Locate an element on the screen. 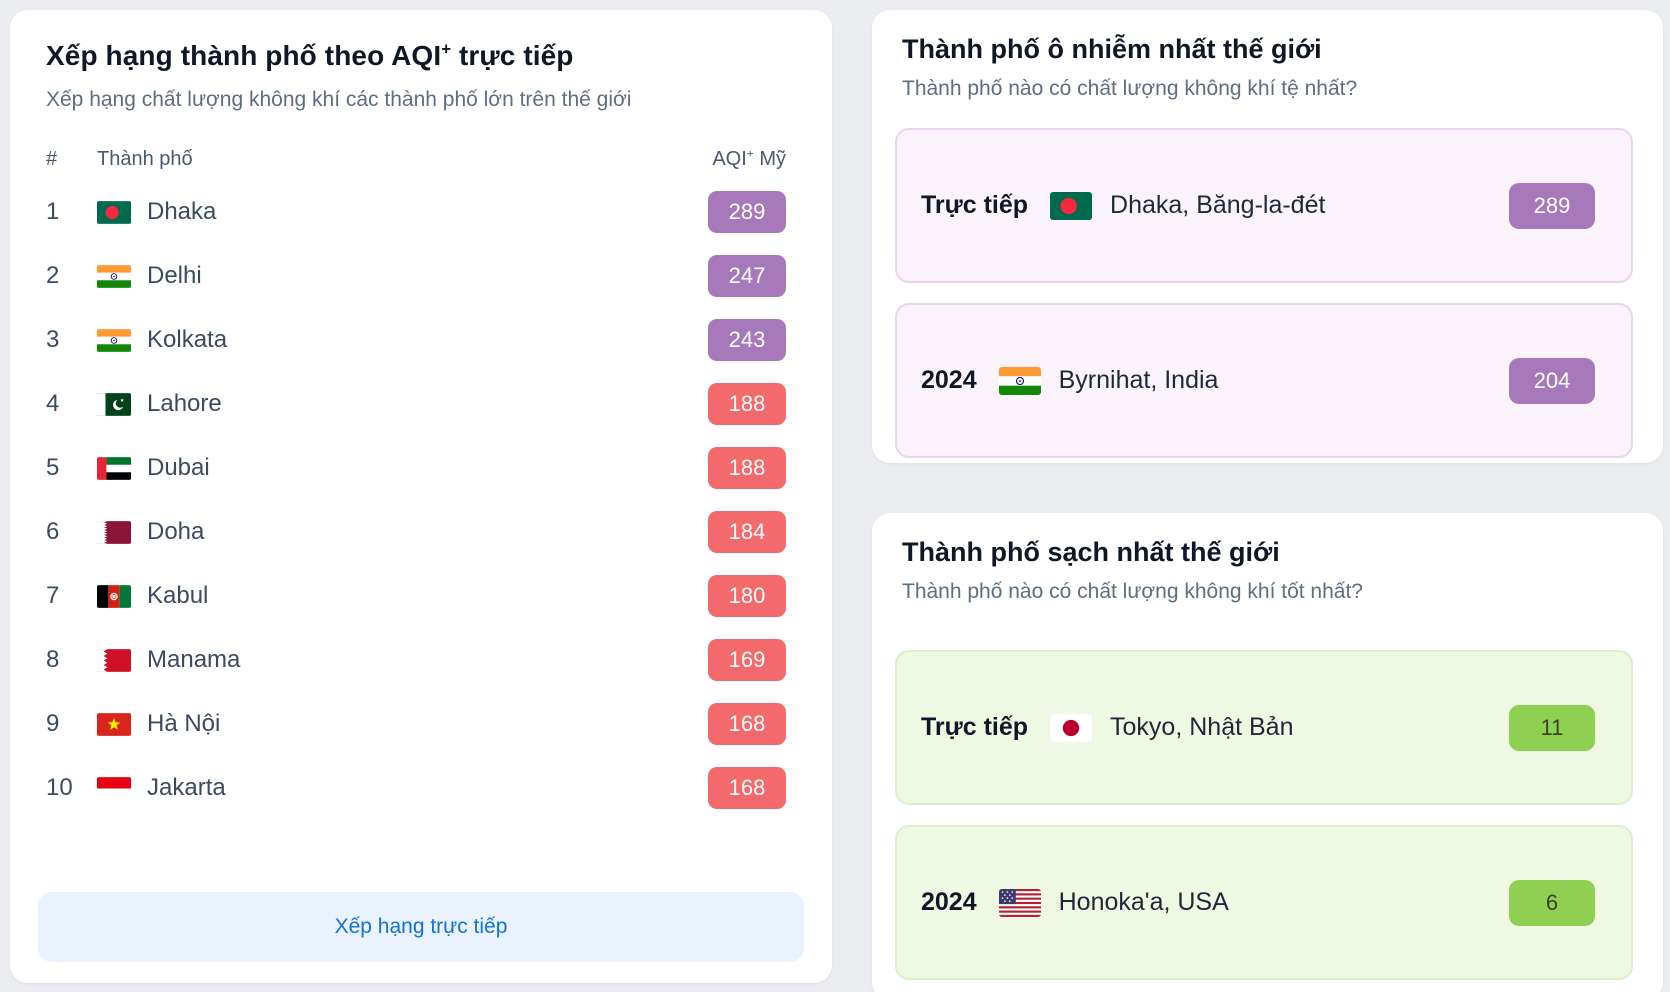 Image resolution: width=1670 pixels, height=992 pixels. aqi-value-badge: 243 is located at coordinates (747, 340).